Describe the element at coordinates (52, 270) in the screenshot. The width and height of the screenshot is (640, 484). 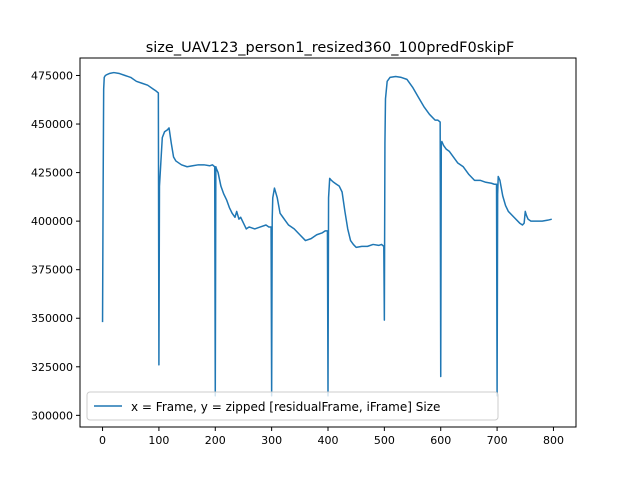
I see `y-tick-label: 375000` at that location.